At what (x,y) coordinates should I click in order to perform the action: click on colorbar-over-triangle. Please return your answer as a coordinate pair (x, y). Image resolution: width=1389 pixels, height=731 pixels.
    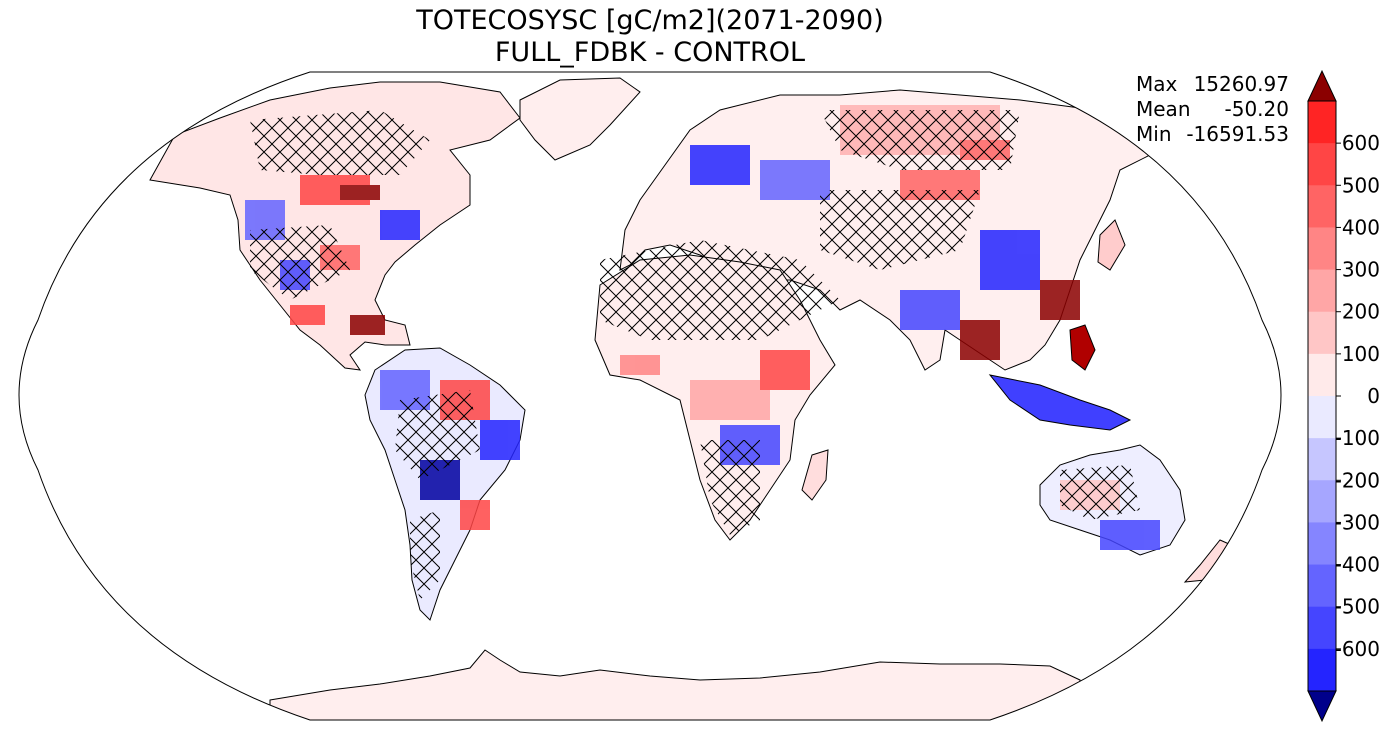
    Looking at the image, I should click on (1322, 85).